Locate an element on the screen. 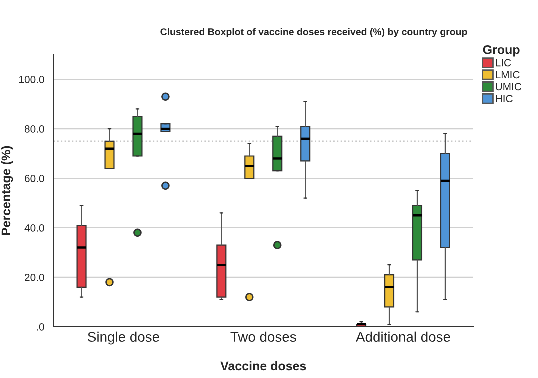 Image resolution: width=538 pixels, height=378 pixels. legend-label: LMIC is located at coordinates (508, 75).